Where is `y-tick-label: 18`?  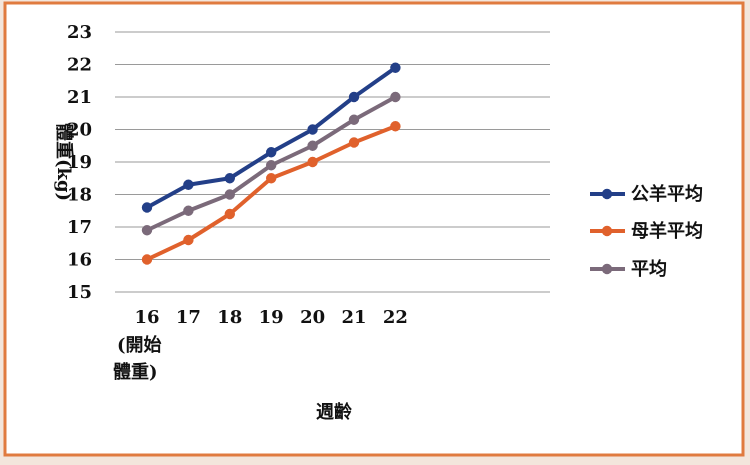 y-tick-label: 18 is located at coordinates (79, 195).